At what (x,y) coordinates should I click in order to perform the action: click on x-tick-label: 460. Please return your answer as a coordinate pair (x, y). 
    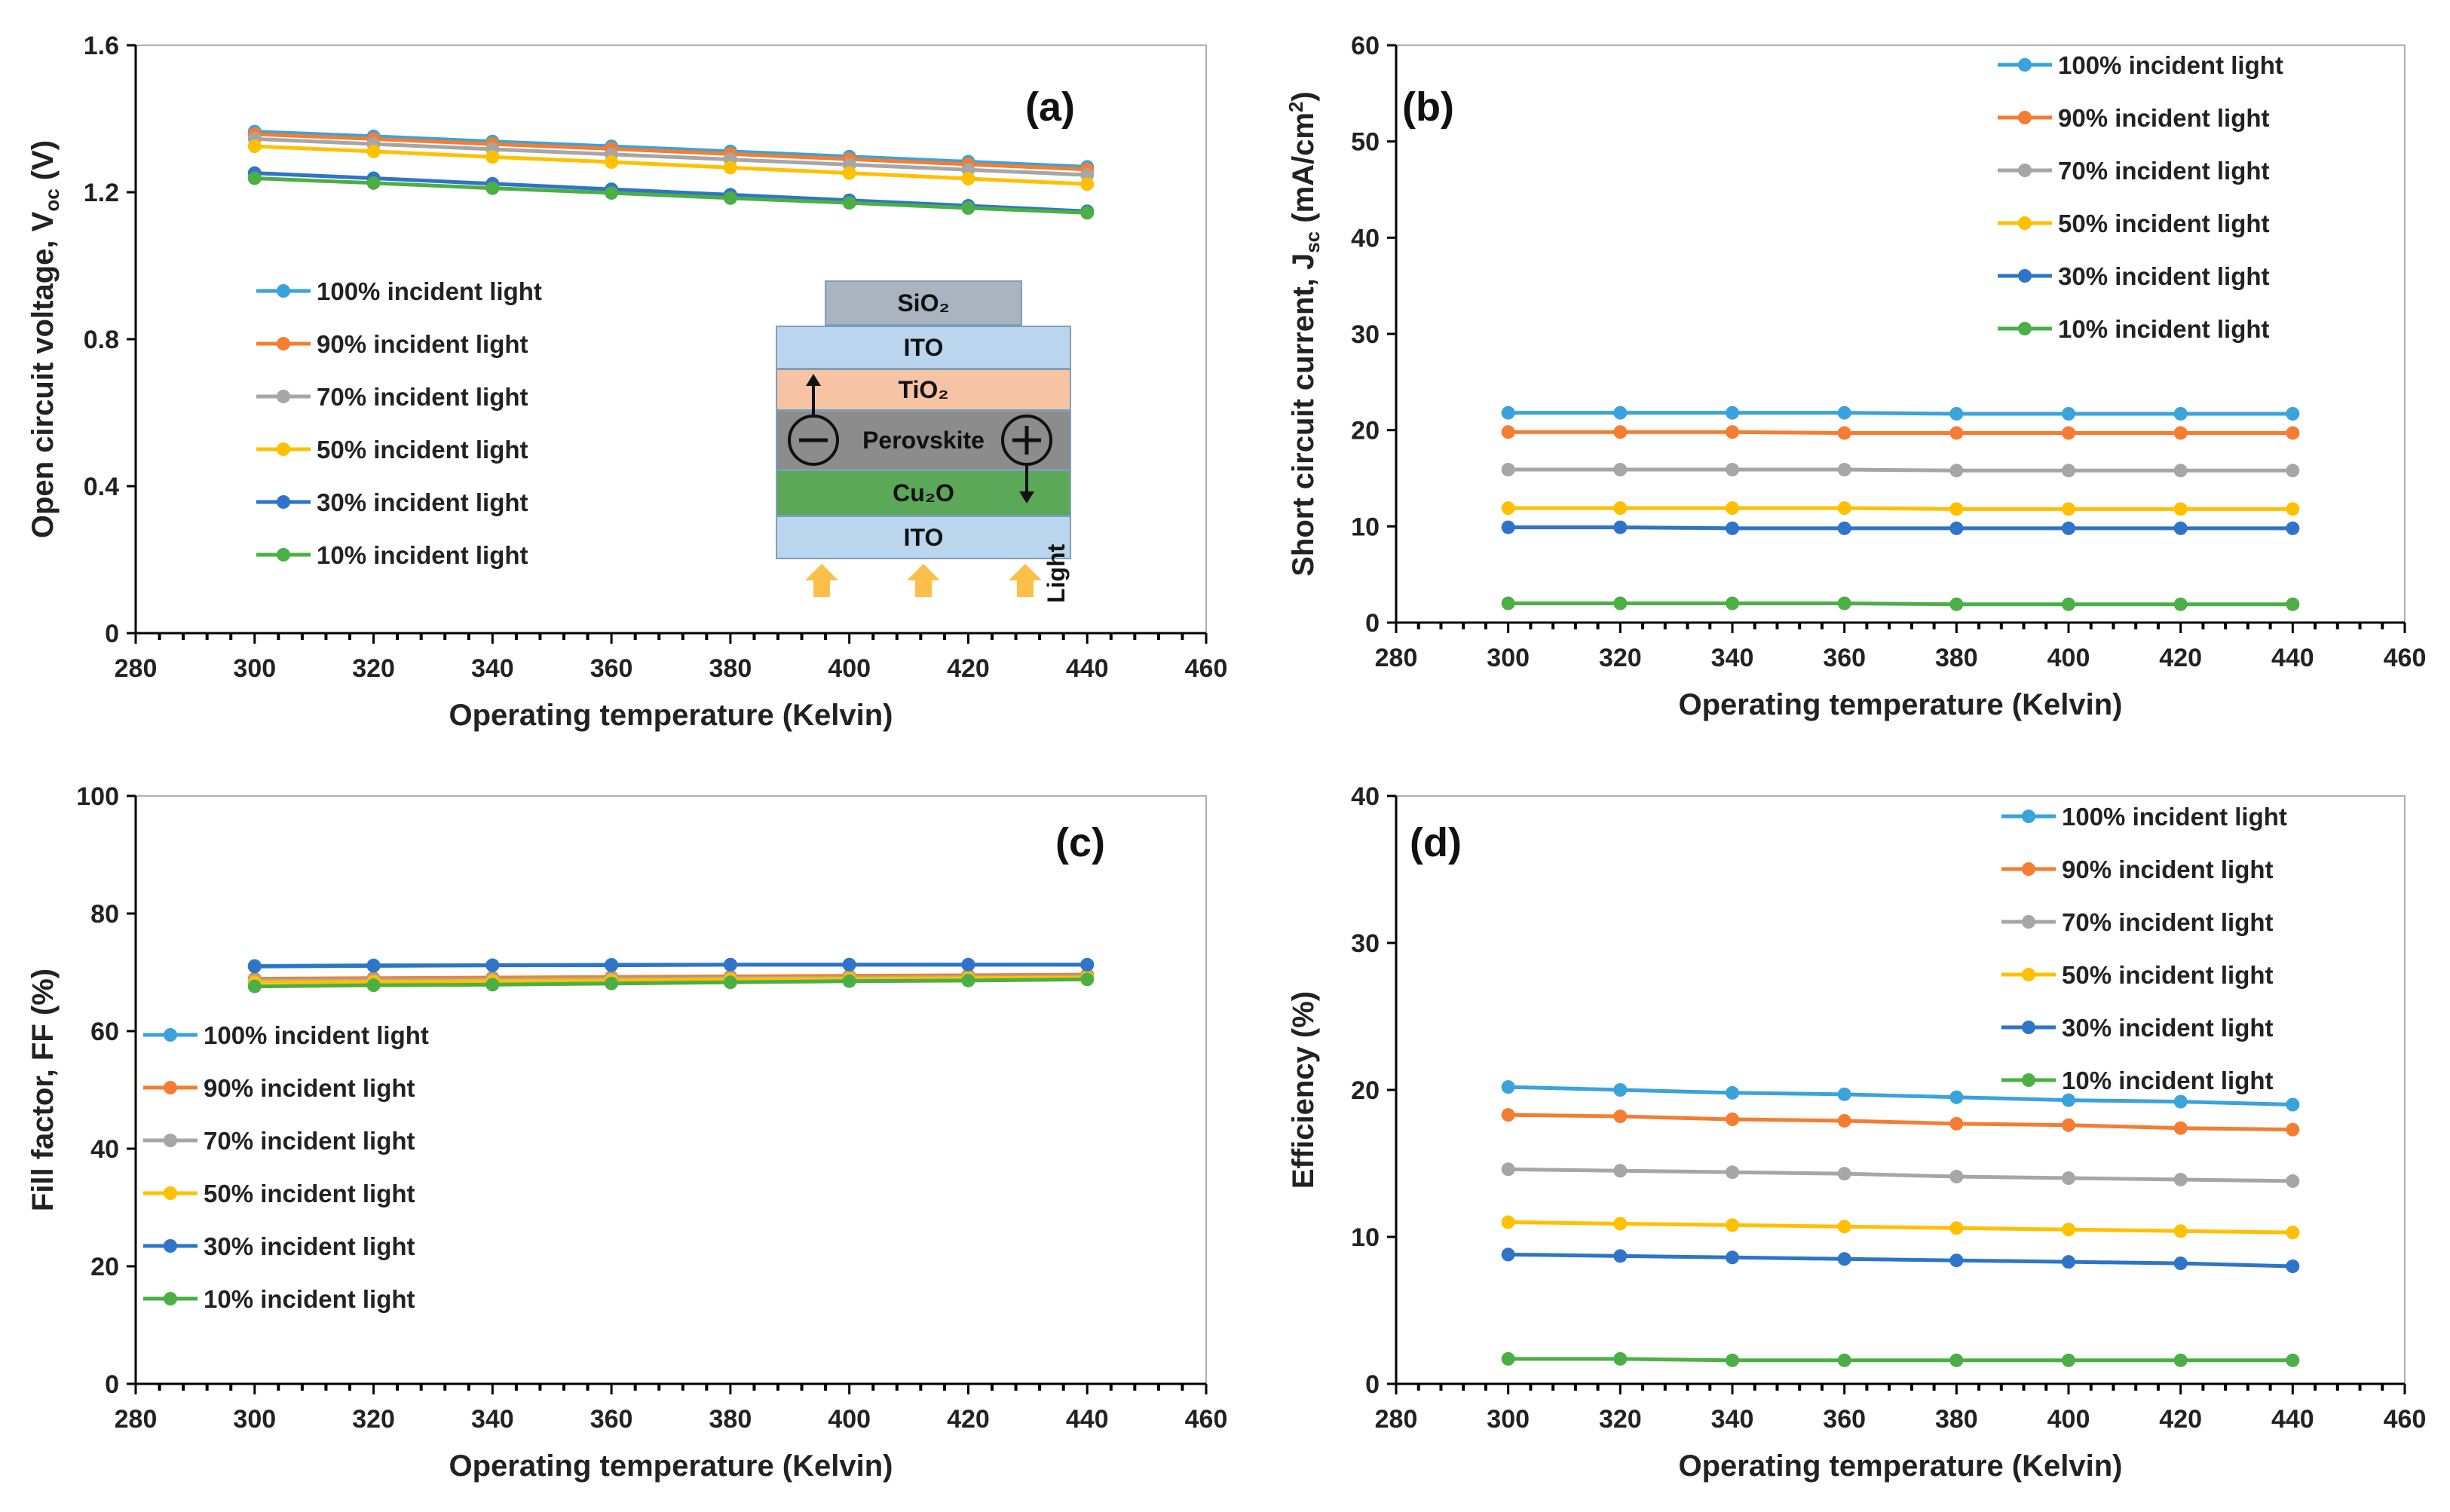
    Looking at the image, I should click on (2405, 1420).